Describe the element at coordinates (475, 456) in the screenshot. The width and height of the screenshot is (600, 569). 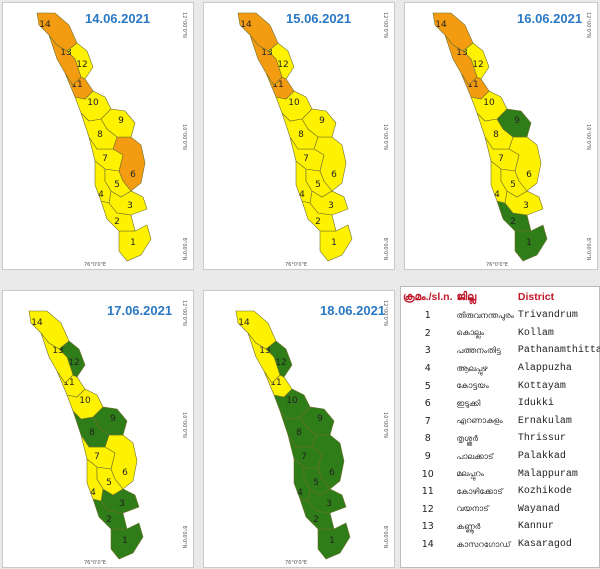
I see `legend-cell-ml: പാലക്കാട്` at that location.